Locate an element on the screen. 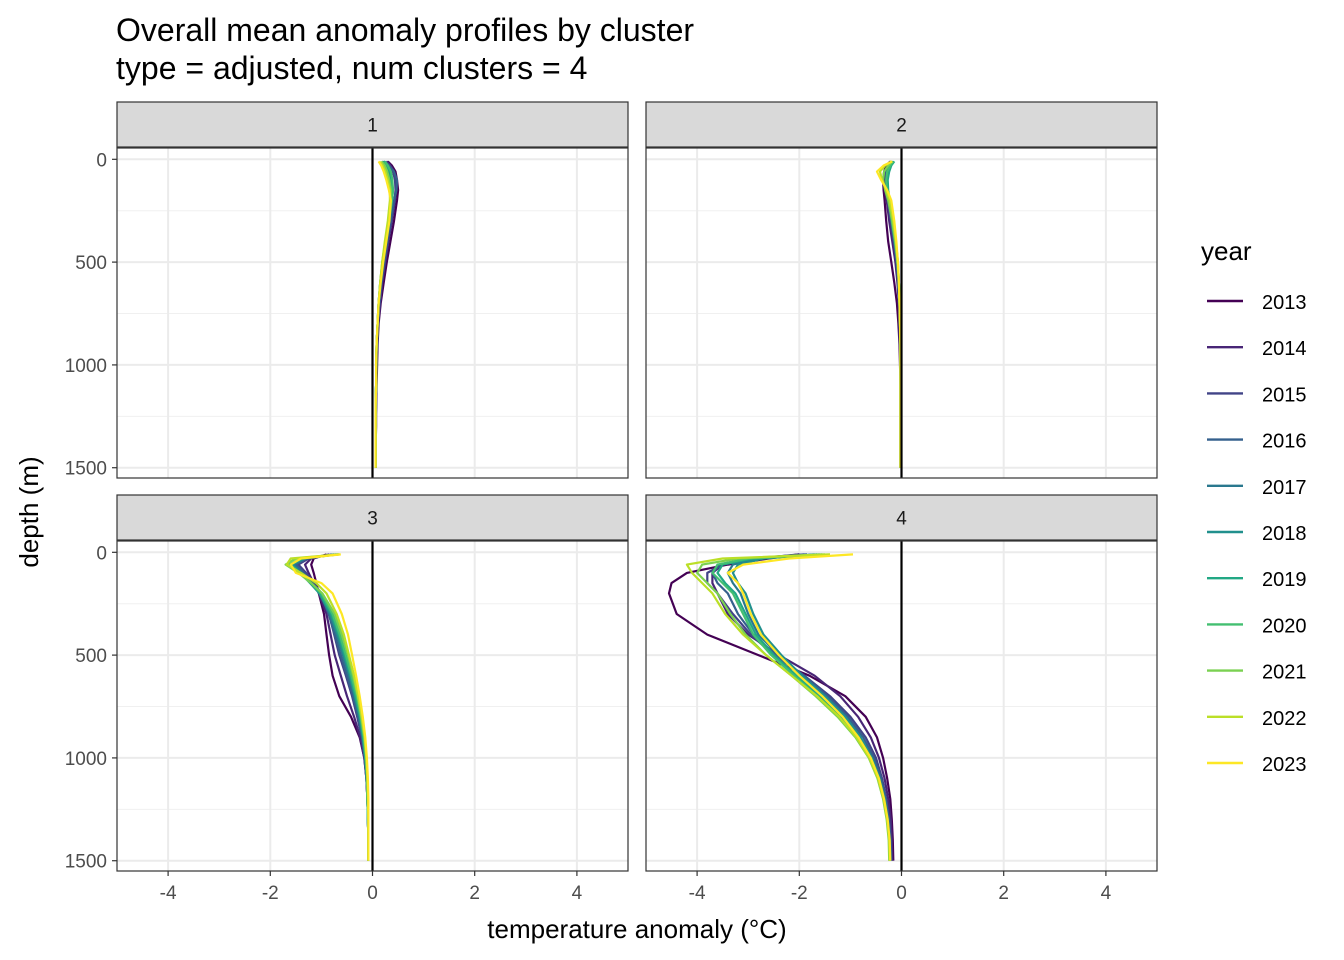 Image resolution: width=1344 pixels, height=960 pixels. x-axis-title: temperature anomaly (°C) is located at coordinates (636, 929).